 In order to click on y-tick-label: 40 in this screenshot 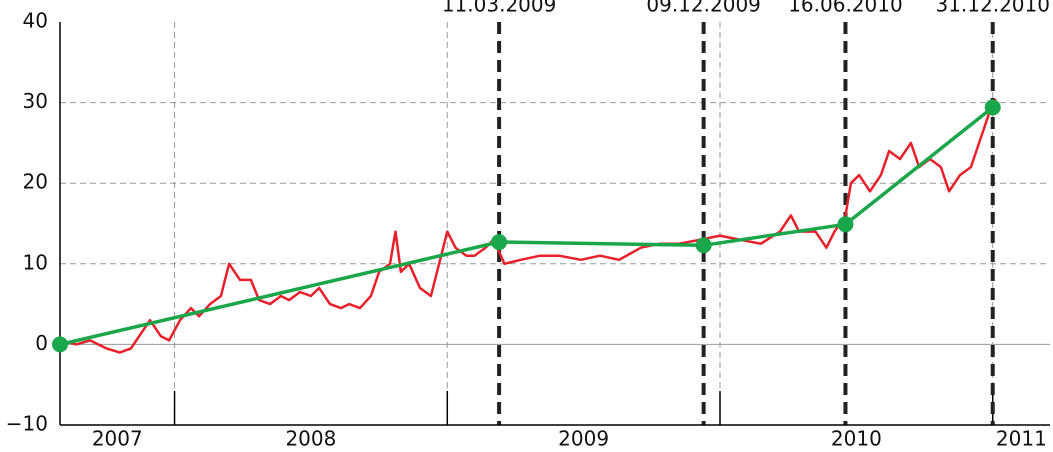, I will do `click(35, 21)`.